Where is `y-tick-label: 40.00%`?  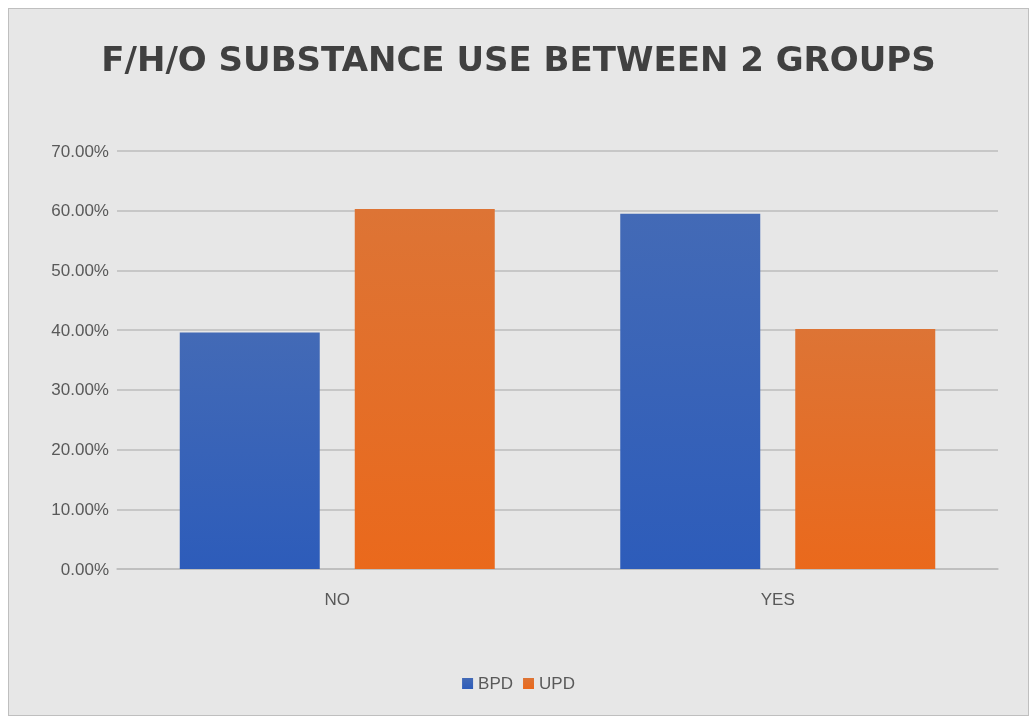 y-tick-label: 40.00% is located at coordinates (80, 330).